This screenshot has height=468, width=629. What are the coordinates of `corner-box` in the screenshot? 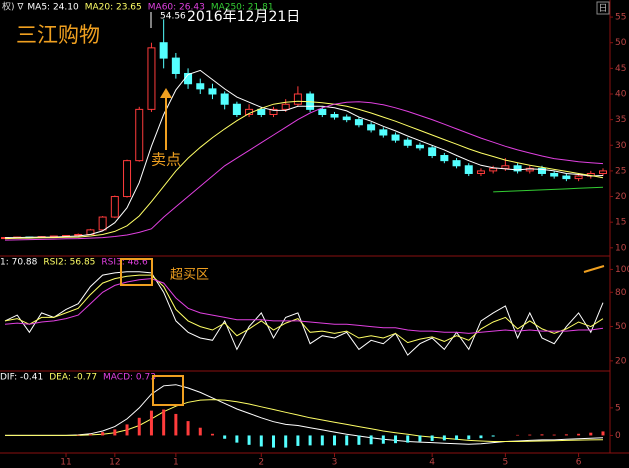 It's located at (603, 8).